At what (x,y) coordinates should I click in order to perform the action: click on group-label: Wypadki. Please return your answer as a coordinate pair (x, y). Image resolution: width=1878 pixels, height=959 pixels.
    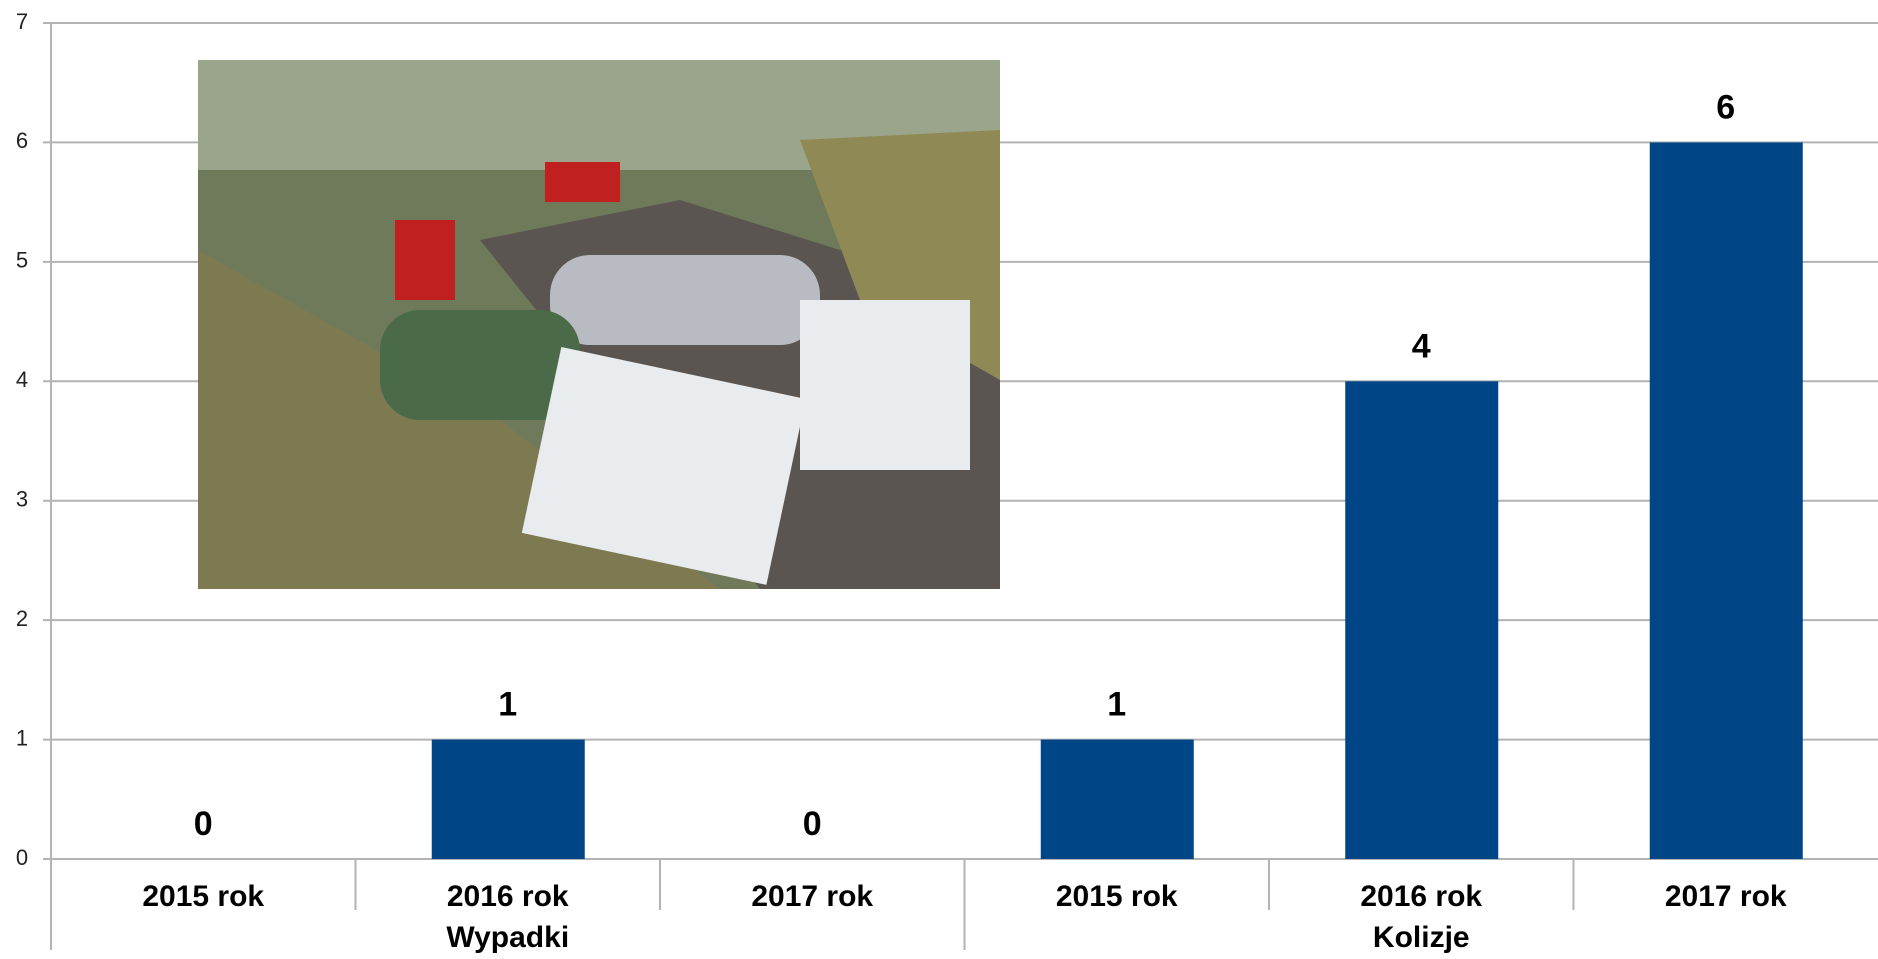
    Looking at the image, I should click on (507, 937).